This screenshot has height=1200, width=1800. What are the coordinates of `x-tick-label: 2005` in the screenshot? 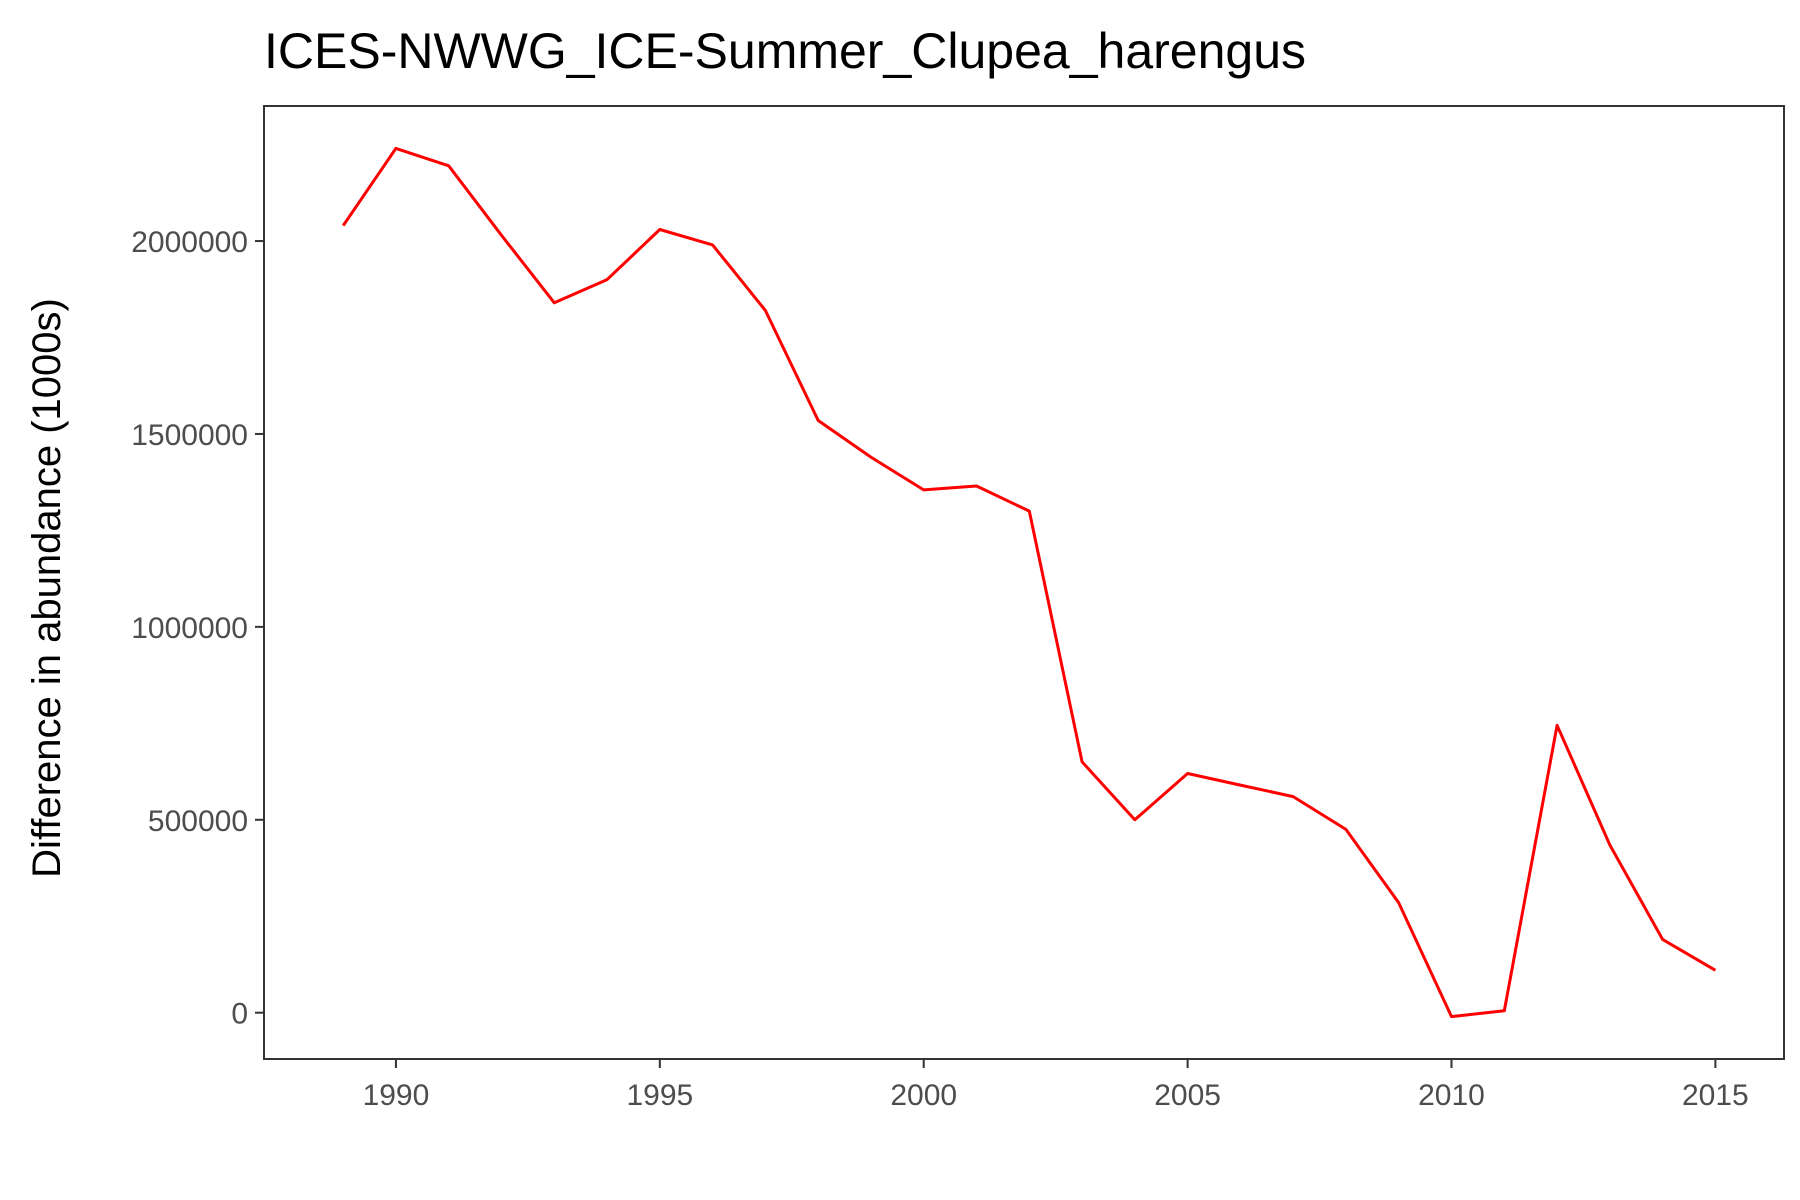 It's located at (1187, 1095).